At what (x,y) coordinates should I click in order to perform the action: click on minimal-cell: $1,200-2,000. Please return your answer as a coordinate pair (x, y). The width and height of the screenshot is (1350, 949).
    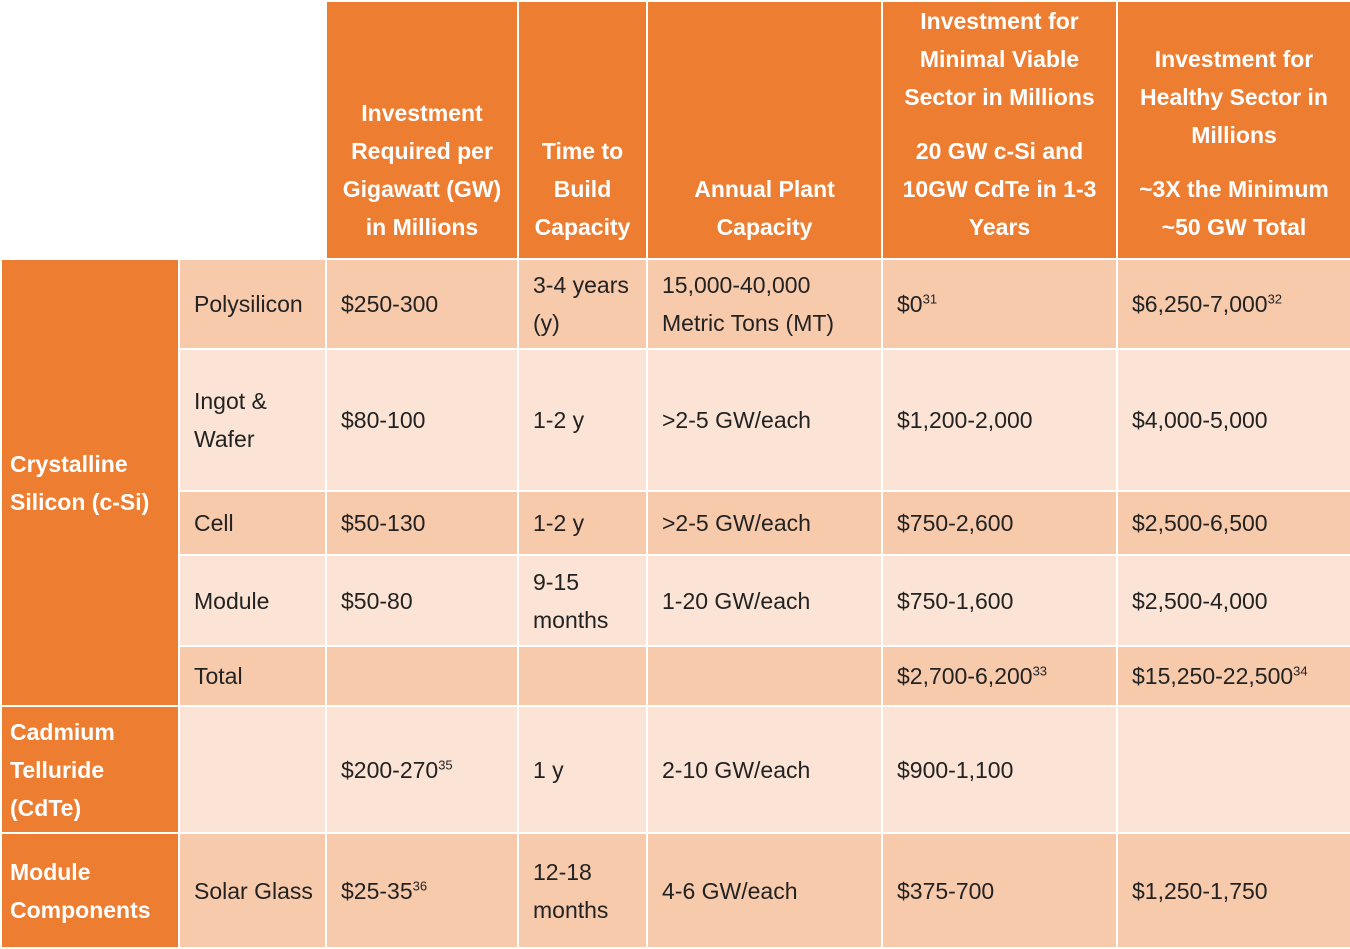
    Looking at the image, I should click on (999, 420).